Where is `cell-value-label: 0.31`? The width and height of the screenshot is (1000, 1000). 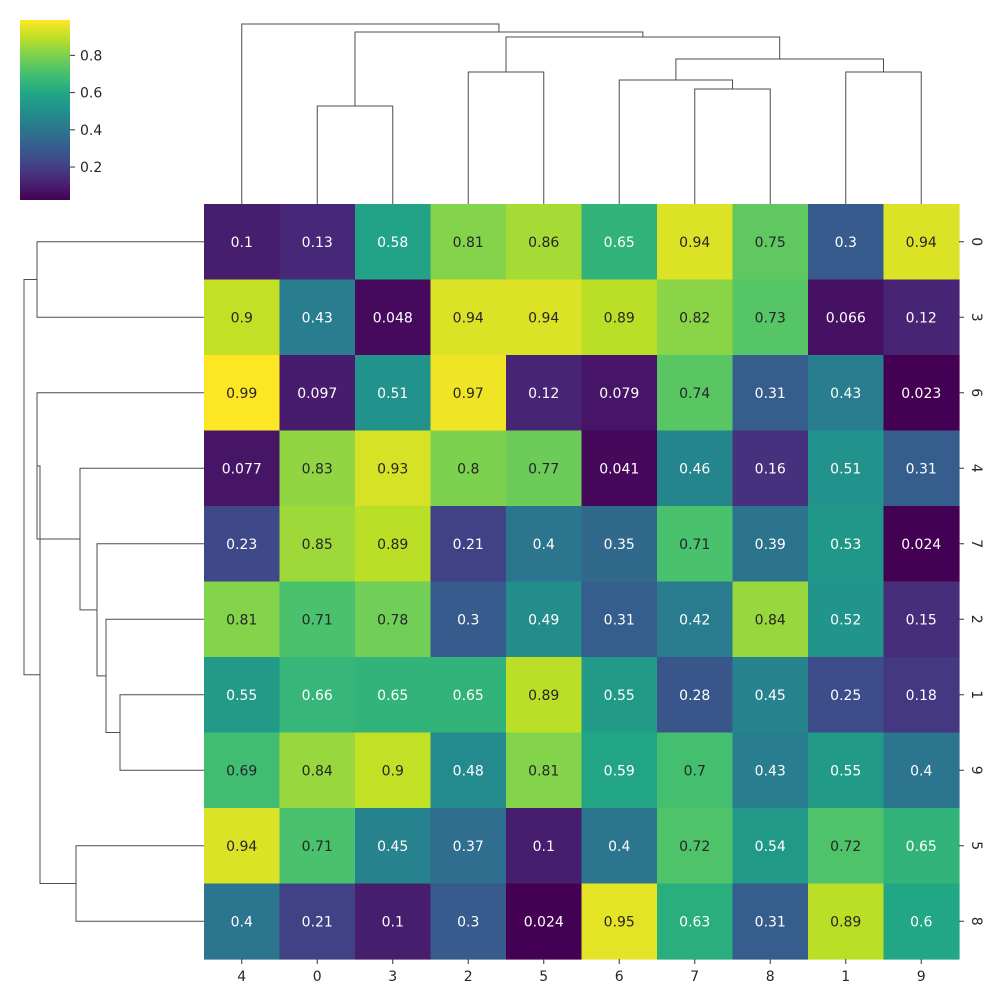
cell-value-label: 0.31 is located at coordinates (770, 922).